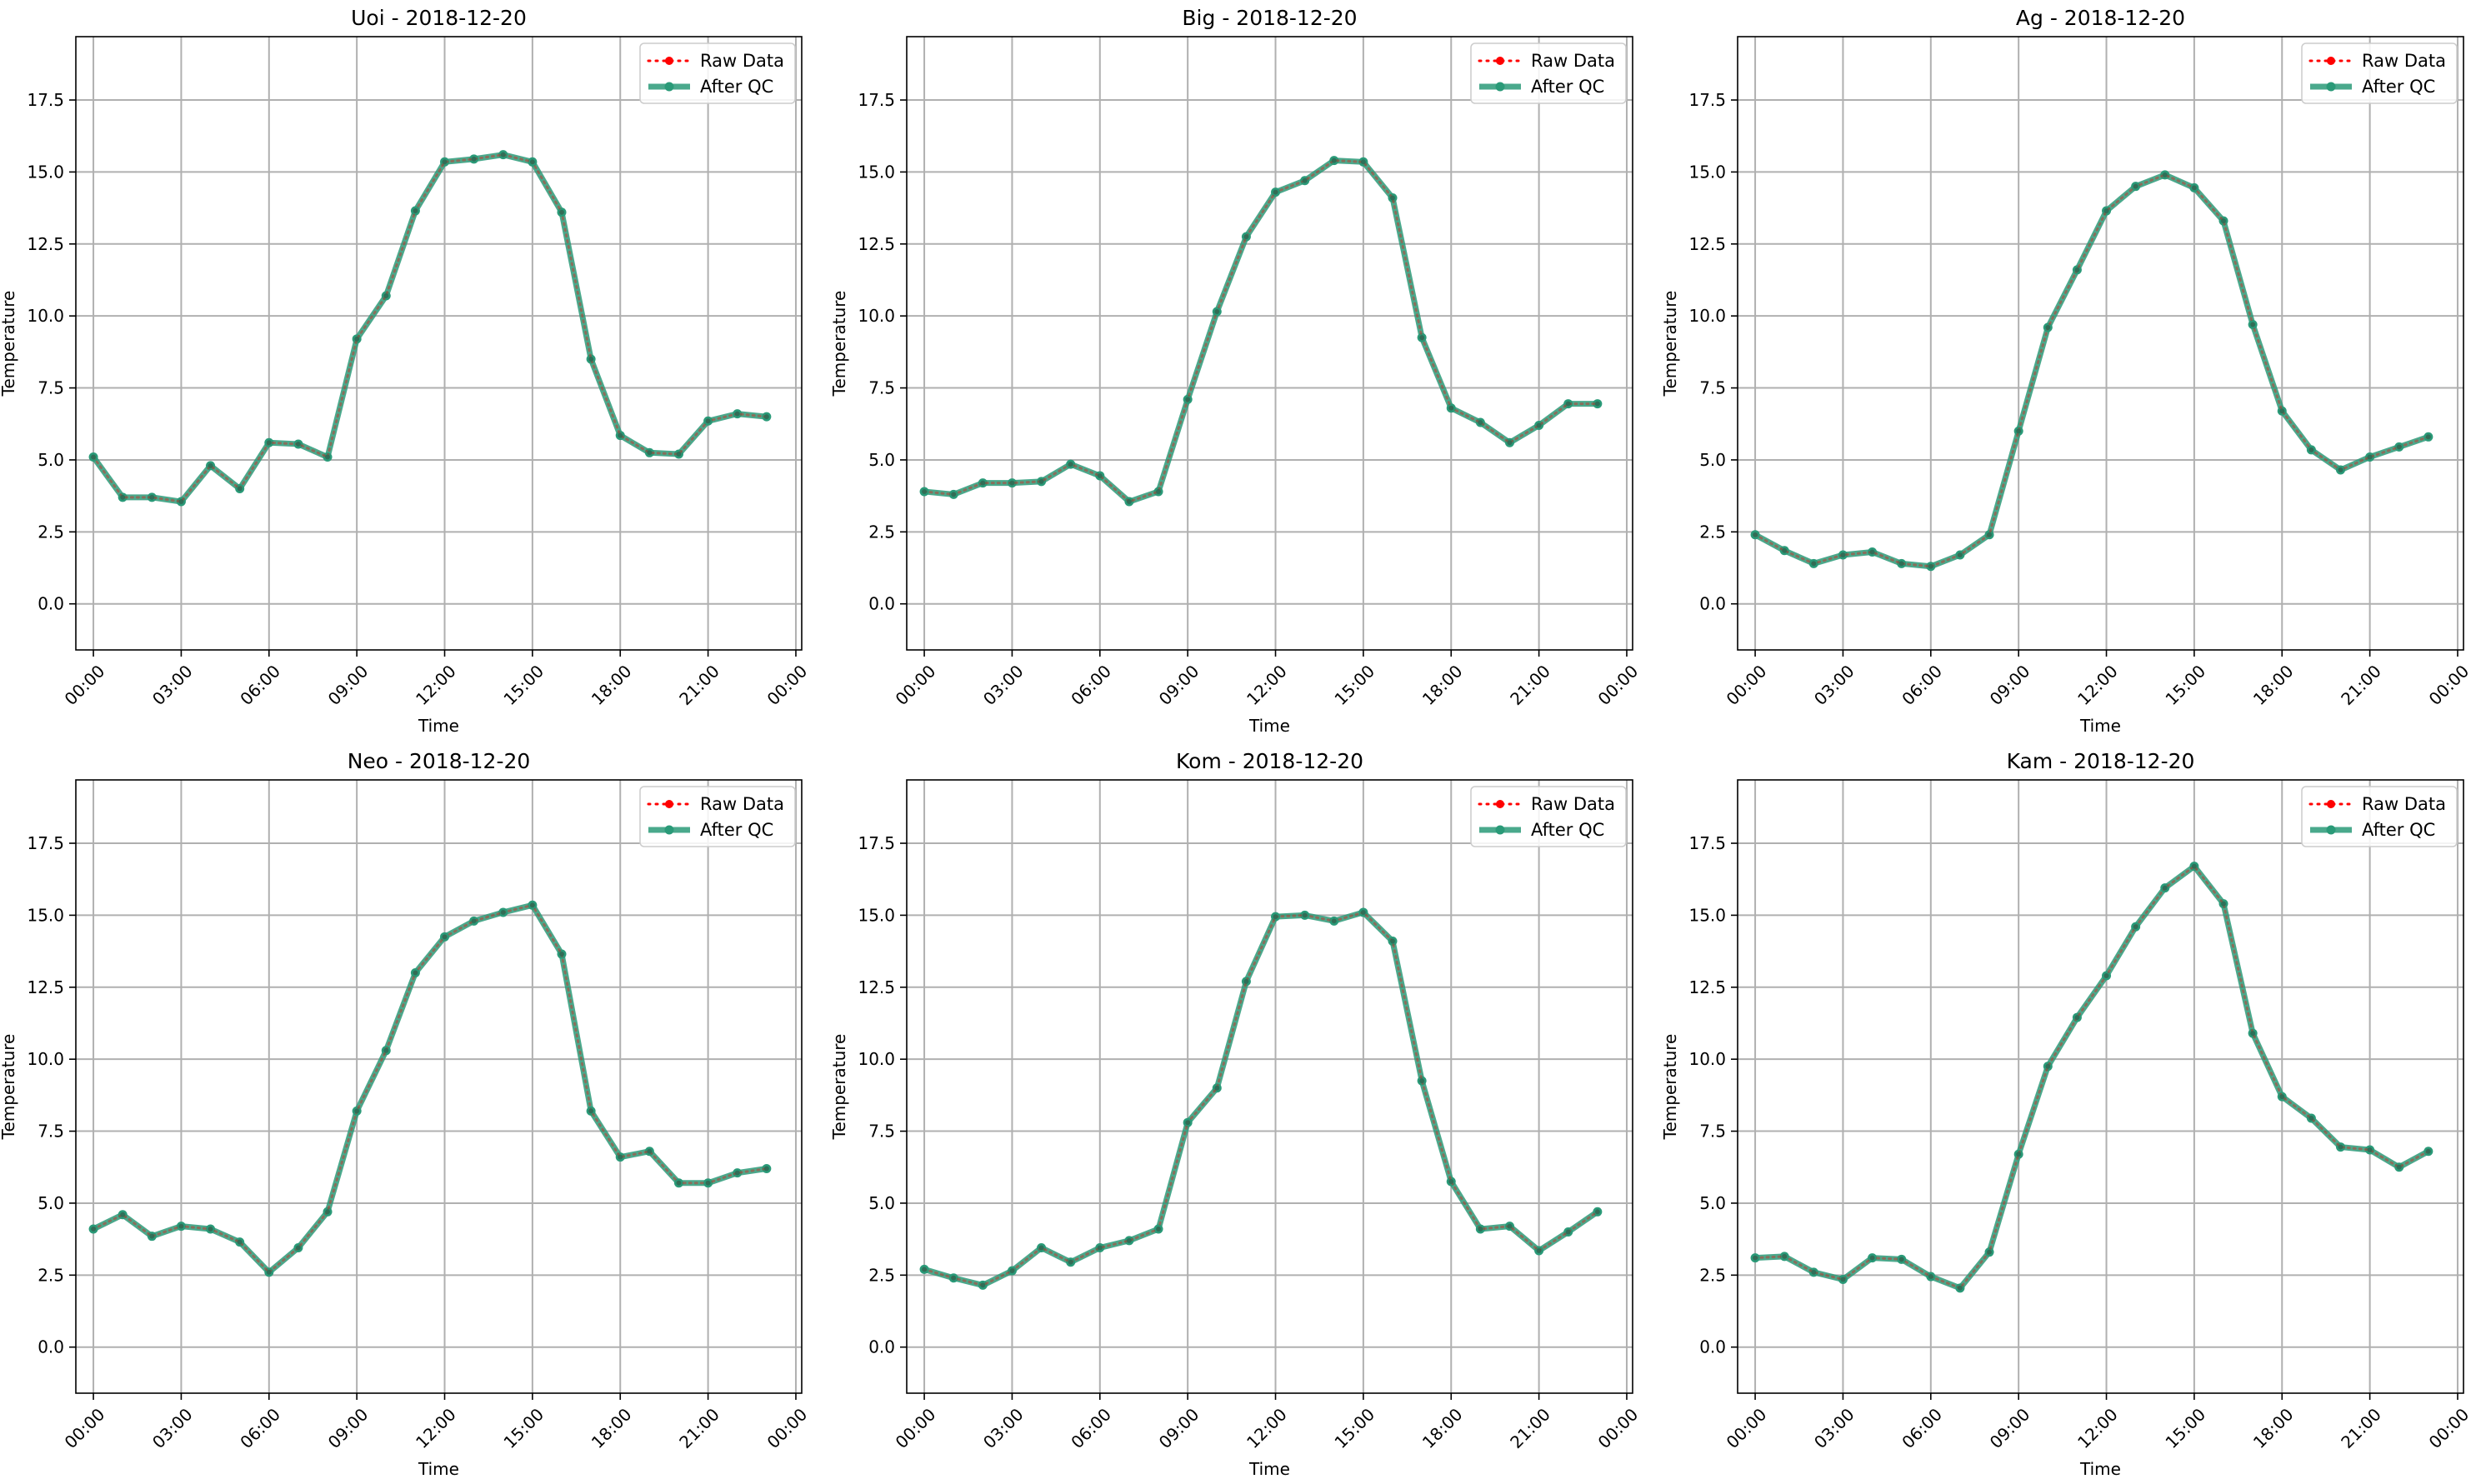 The image size is (2486, 1484). Describe the element at coordinates (439, 18) in the screenshot. I see `subplot-title: Uoi - 2018-12-20` at that location.